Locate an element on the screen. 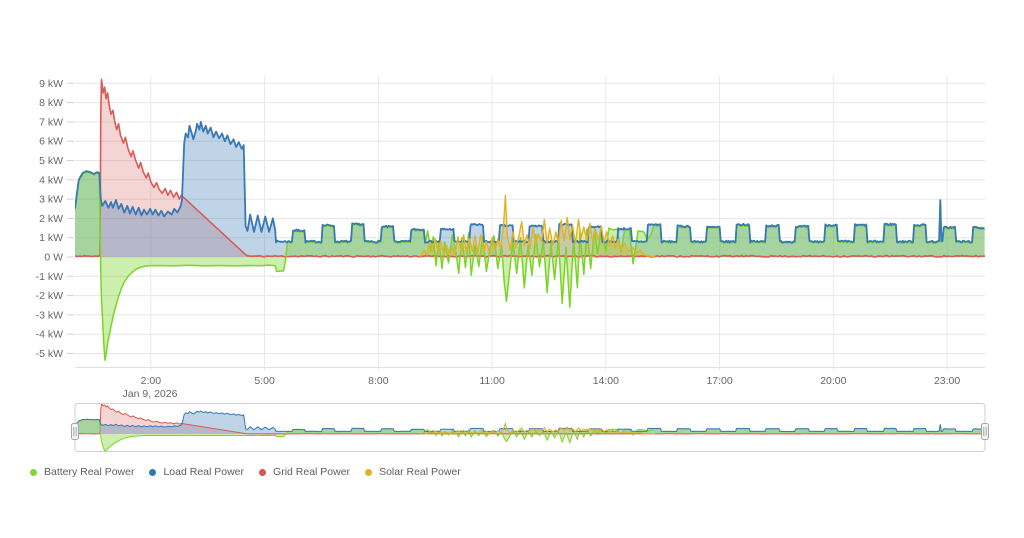  y-axis-label: 0 W is located at coordinates (53, 258).